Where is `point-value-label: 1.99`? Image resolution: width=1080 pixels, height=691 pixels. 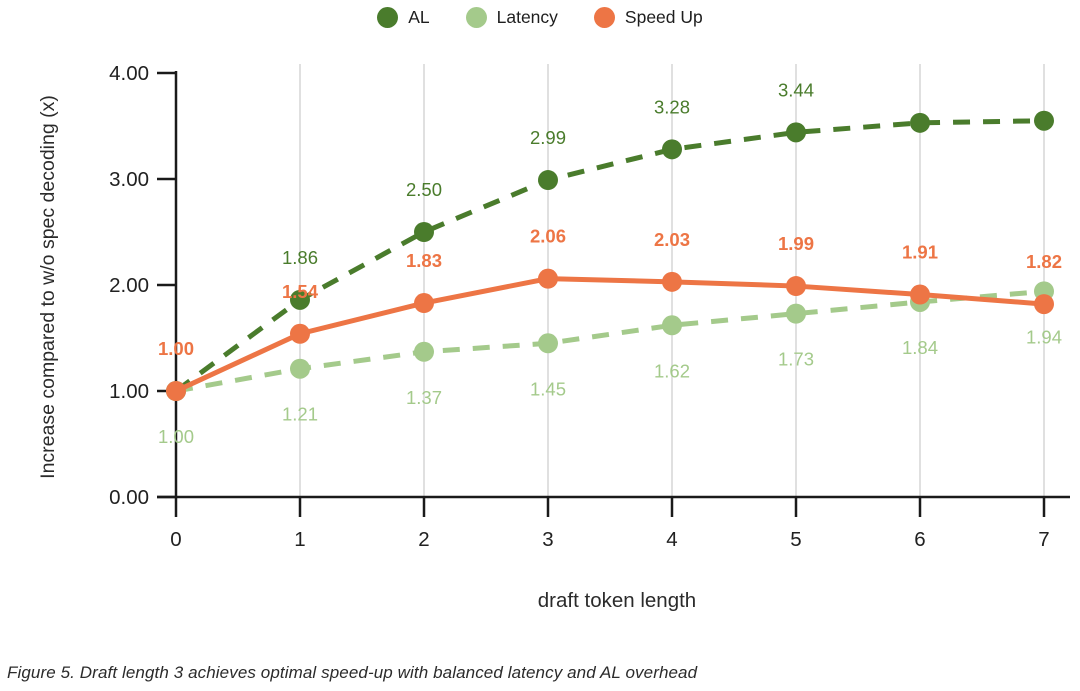
point-value-label: 1.99 is located at coordinates (796, 243).